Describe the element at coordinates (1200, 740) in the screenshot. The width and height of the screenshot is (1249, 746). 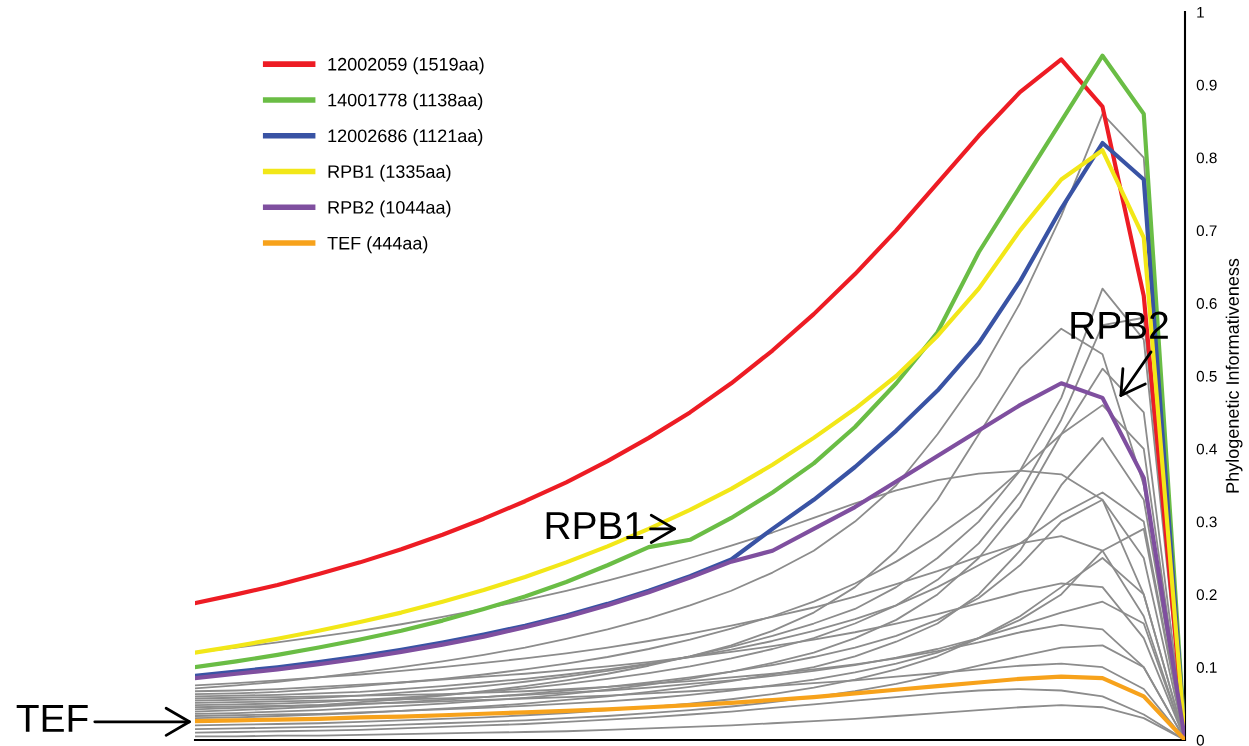
I see `y-tick-label: 0` at that location.